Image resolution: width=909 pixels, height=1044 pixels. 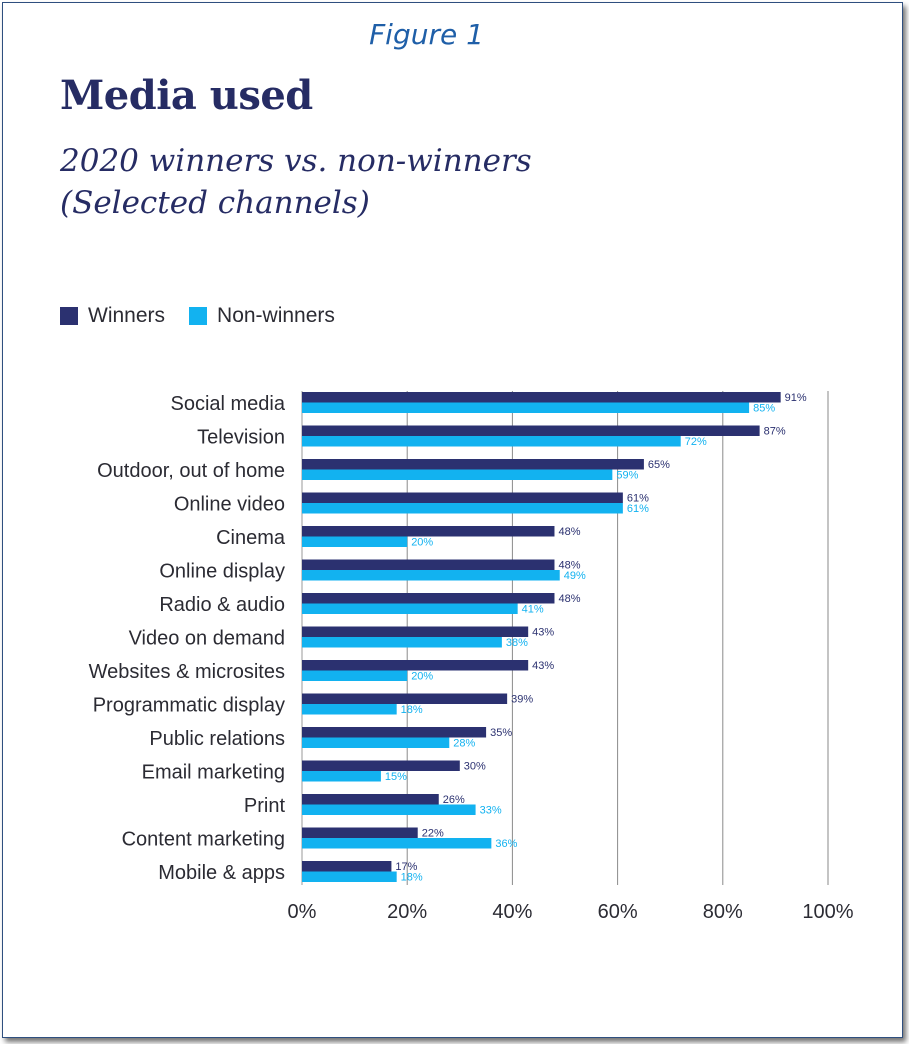 I want to click on category-label: Radio & audio, so click(x=222, y=605).